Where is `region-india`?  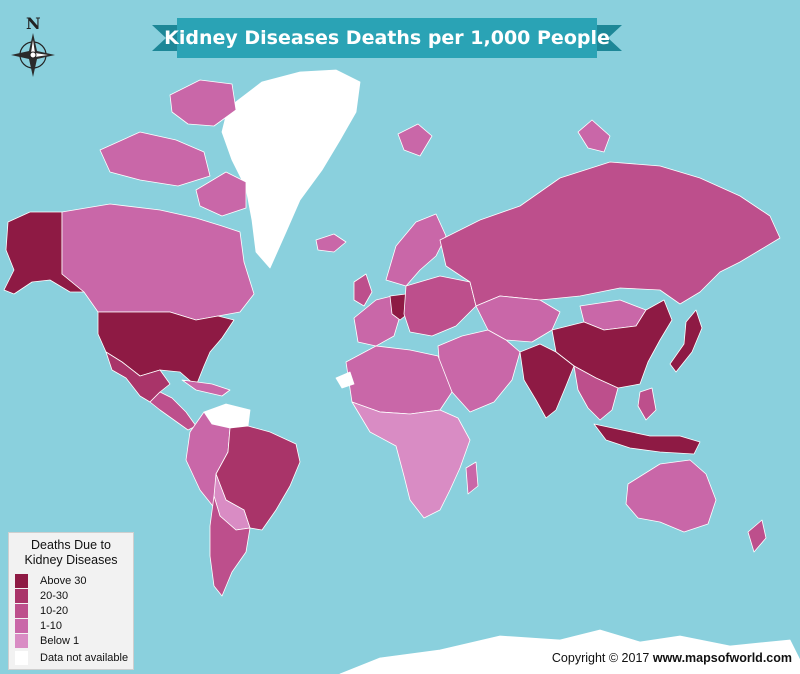 region-india is located at coordinates (547, 381).